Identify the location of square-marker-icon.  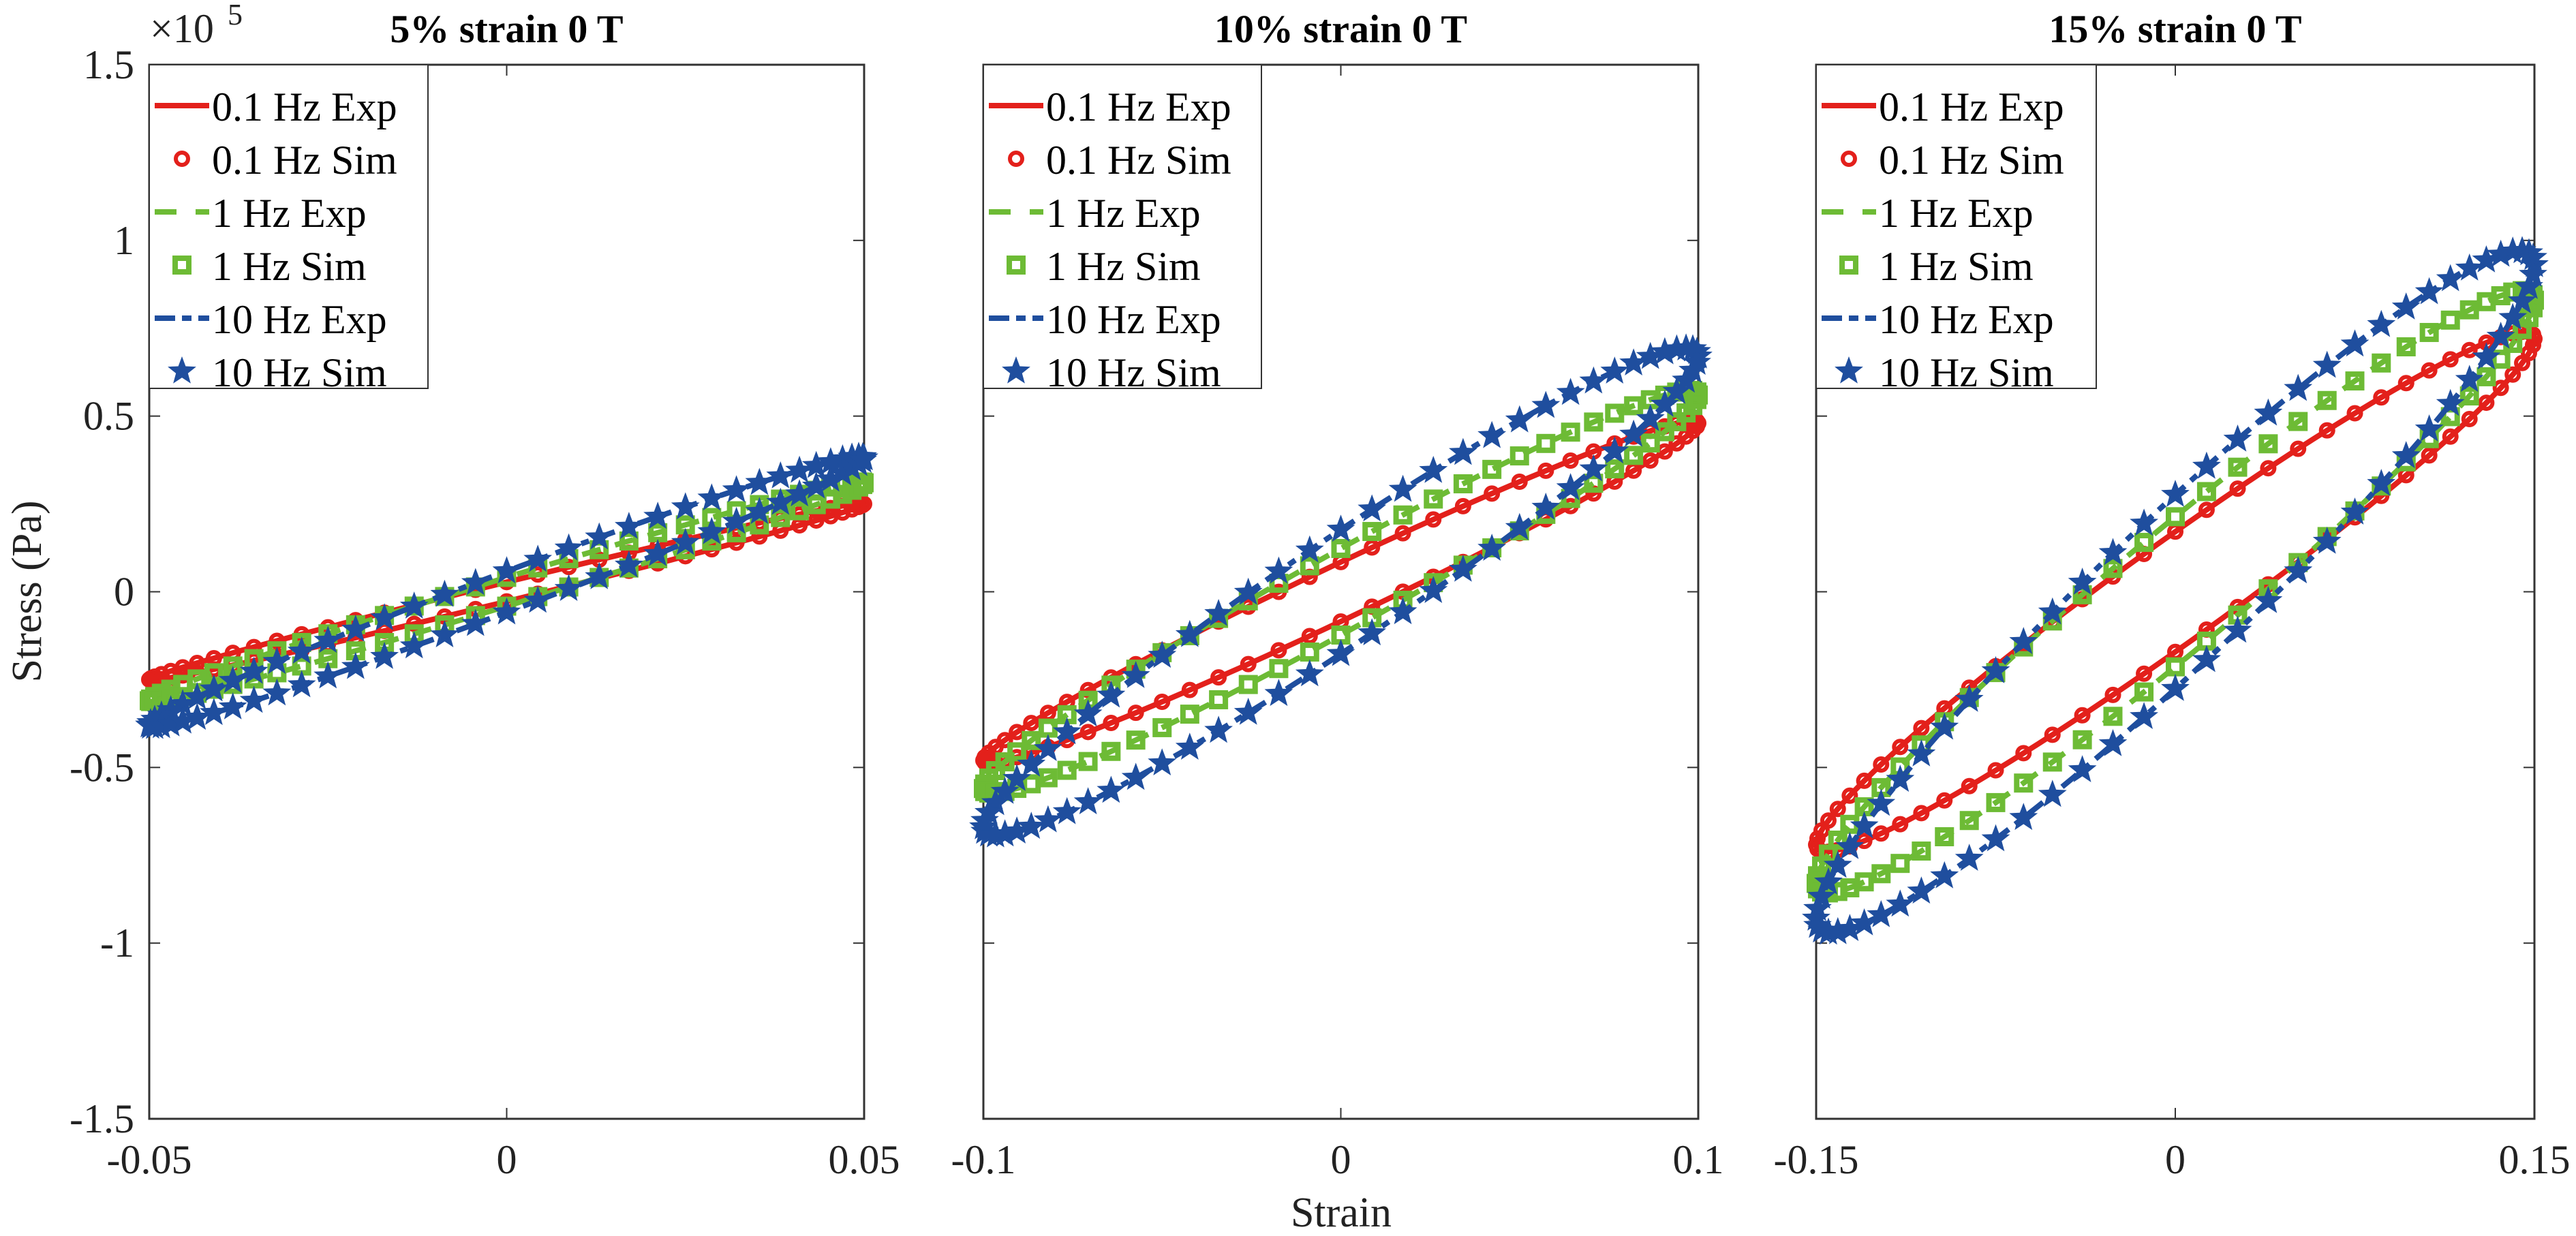
(1016, 265).